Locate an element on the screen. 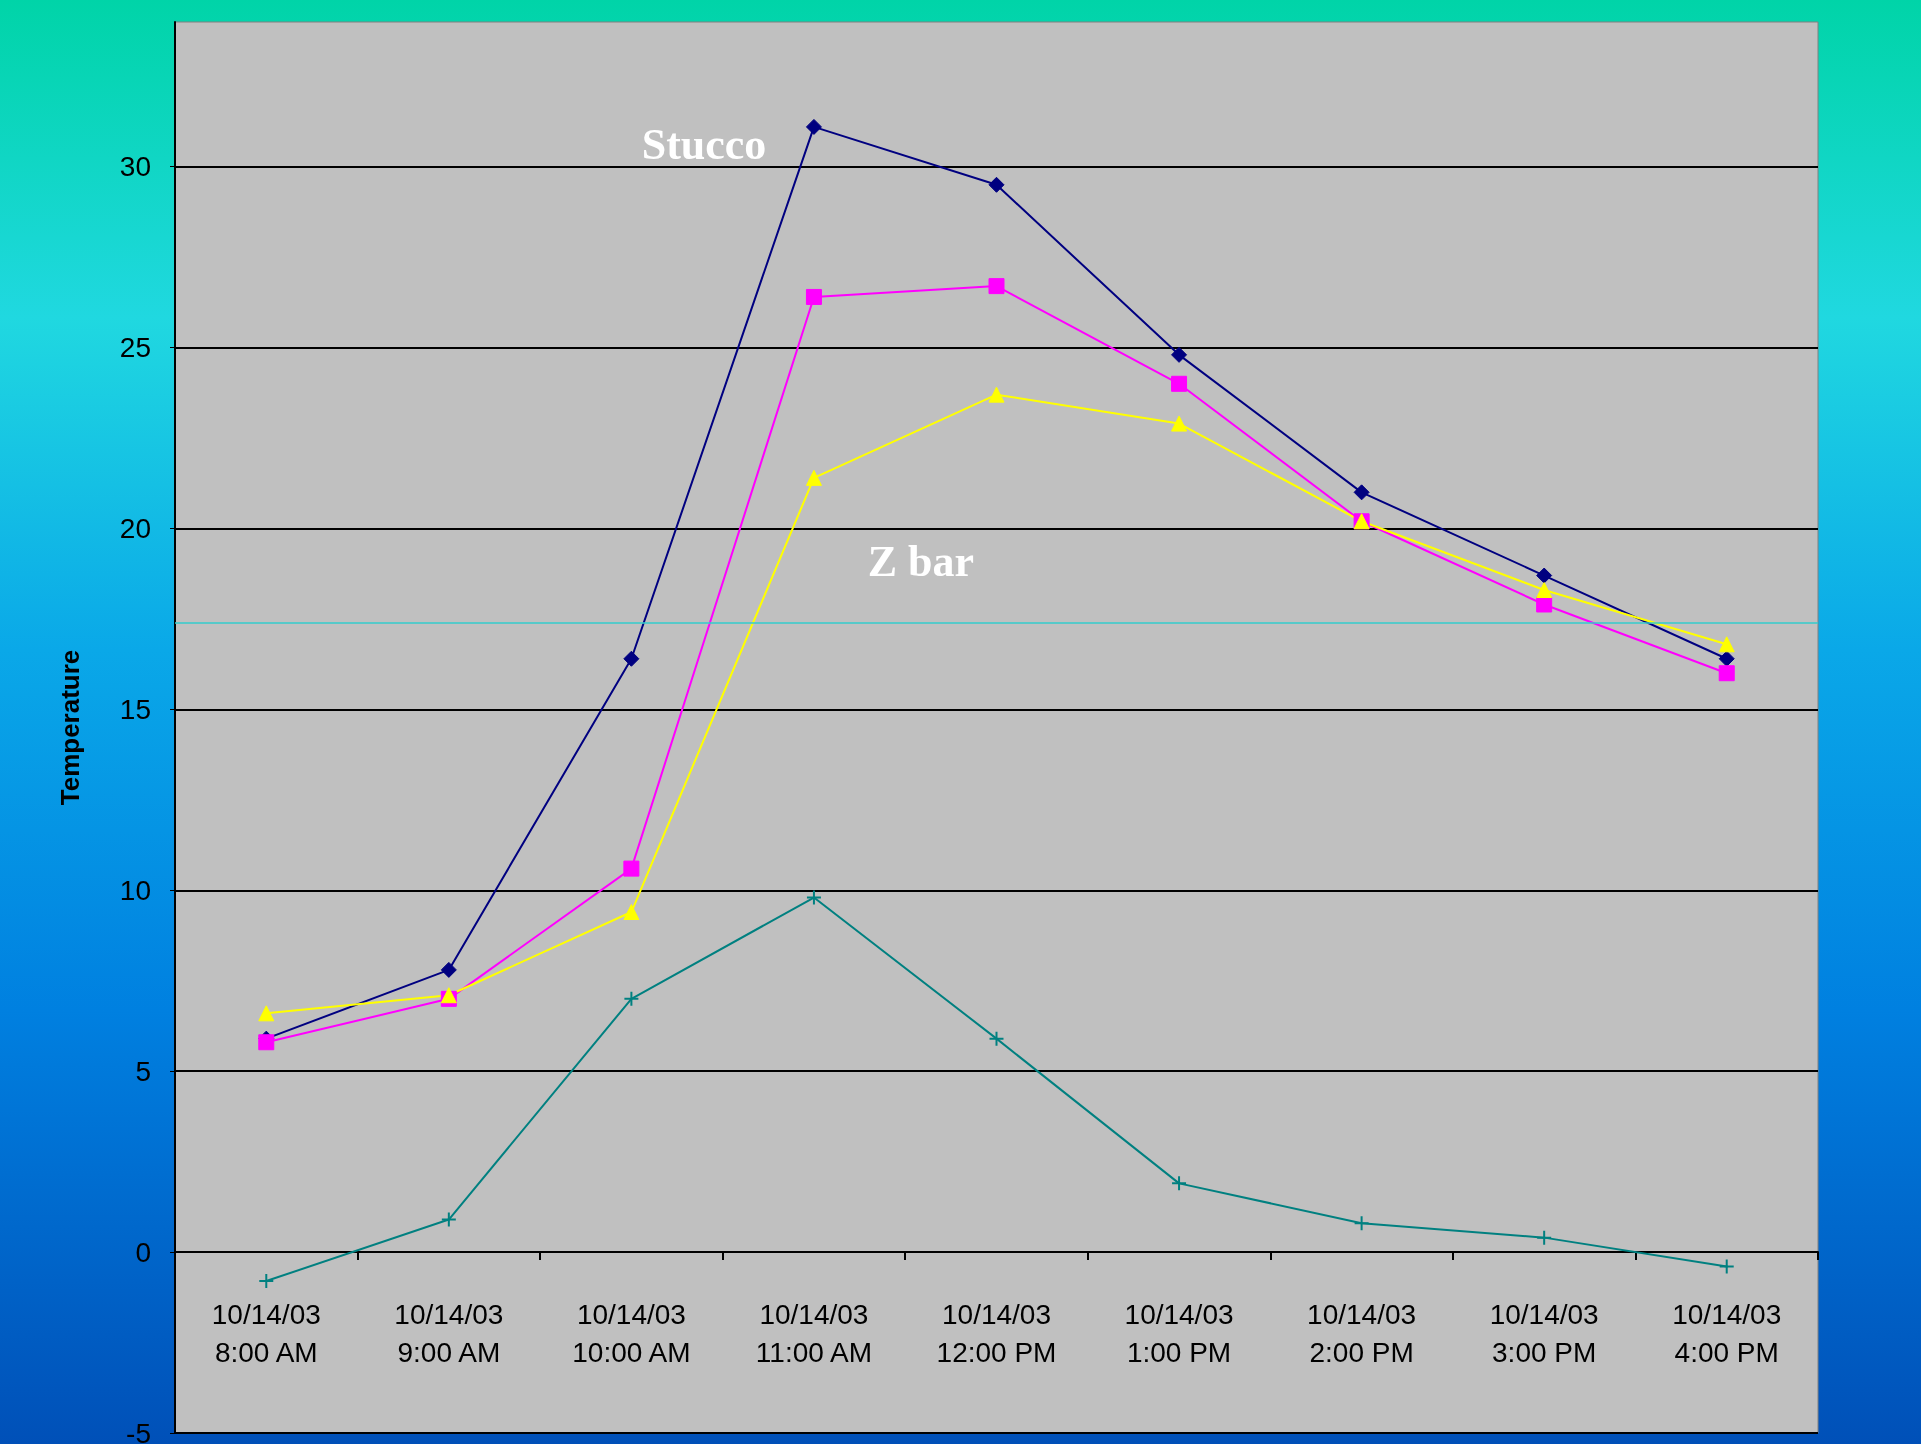 This screenshot has height=1444, width=1921. annotation: Stucco is located at coordinates (704, 145).